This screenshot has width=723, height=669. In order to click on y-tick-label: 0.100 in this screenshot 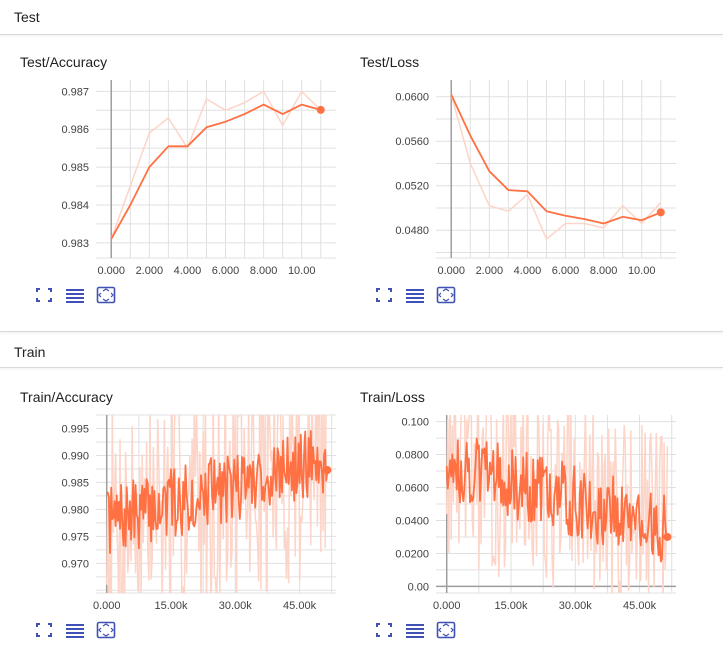, I will do `click(415, 423)`.